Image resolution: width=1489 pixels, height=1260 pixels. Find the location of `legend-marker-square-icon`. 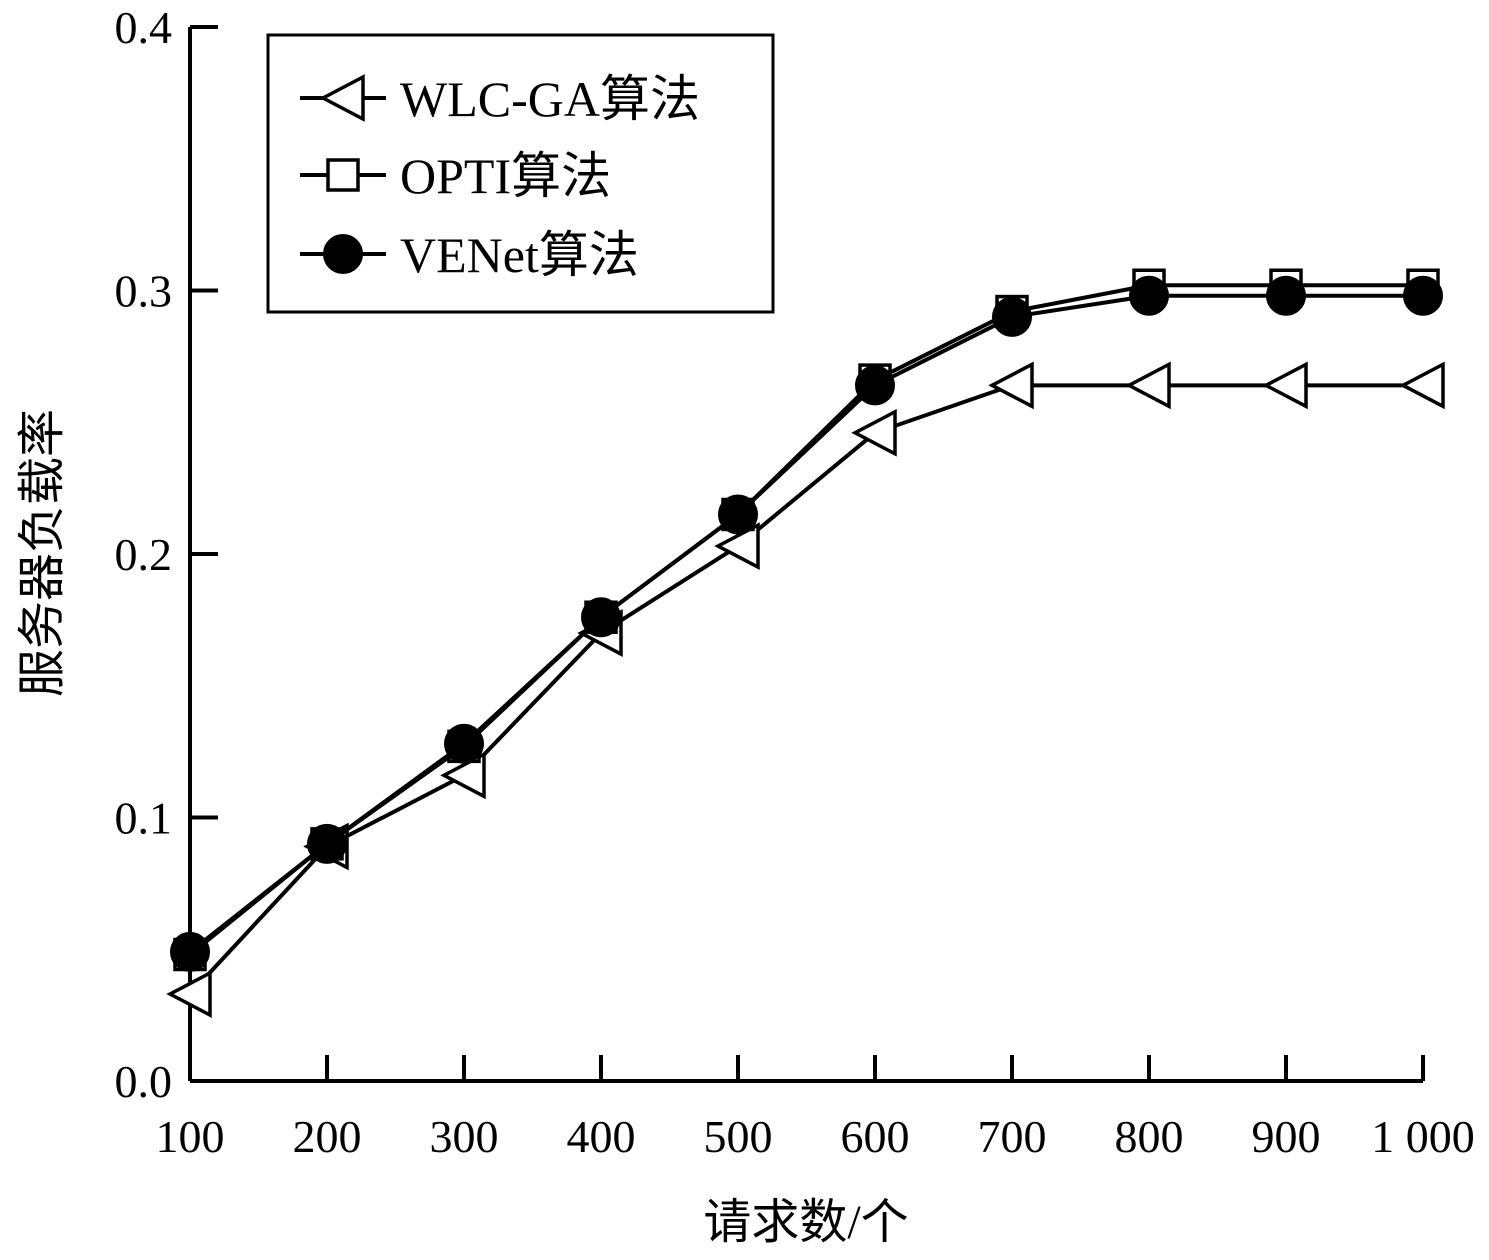

legend-marker-square-icon is located at coordinates (343, 175).